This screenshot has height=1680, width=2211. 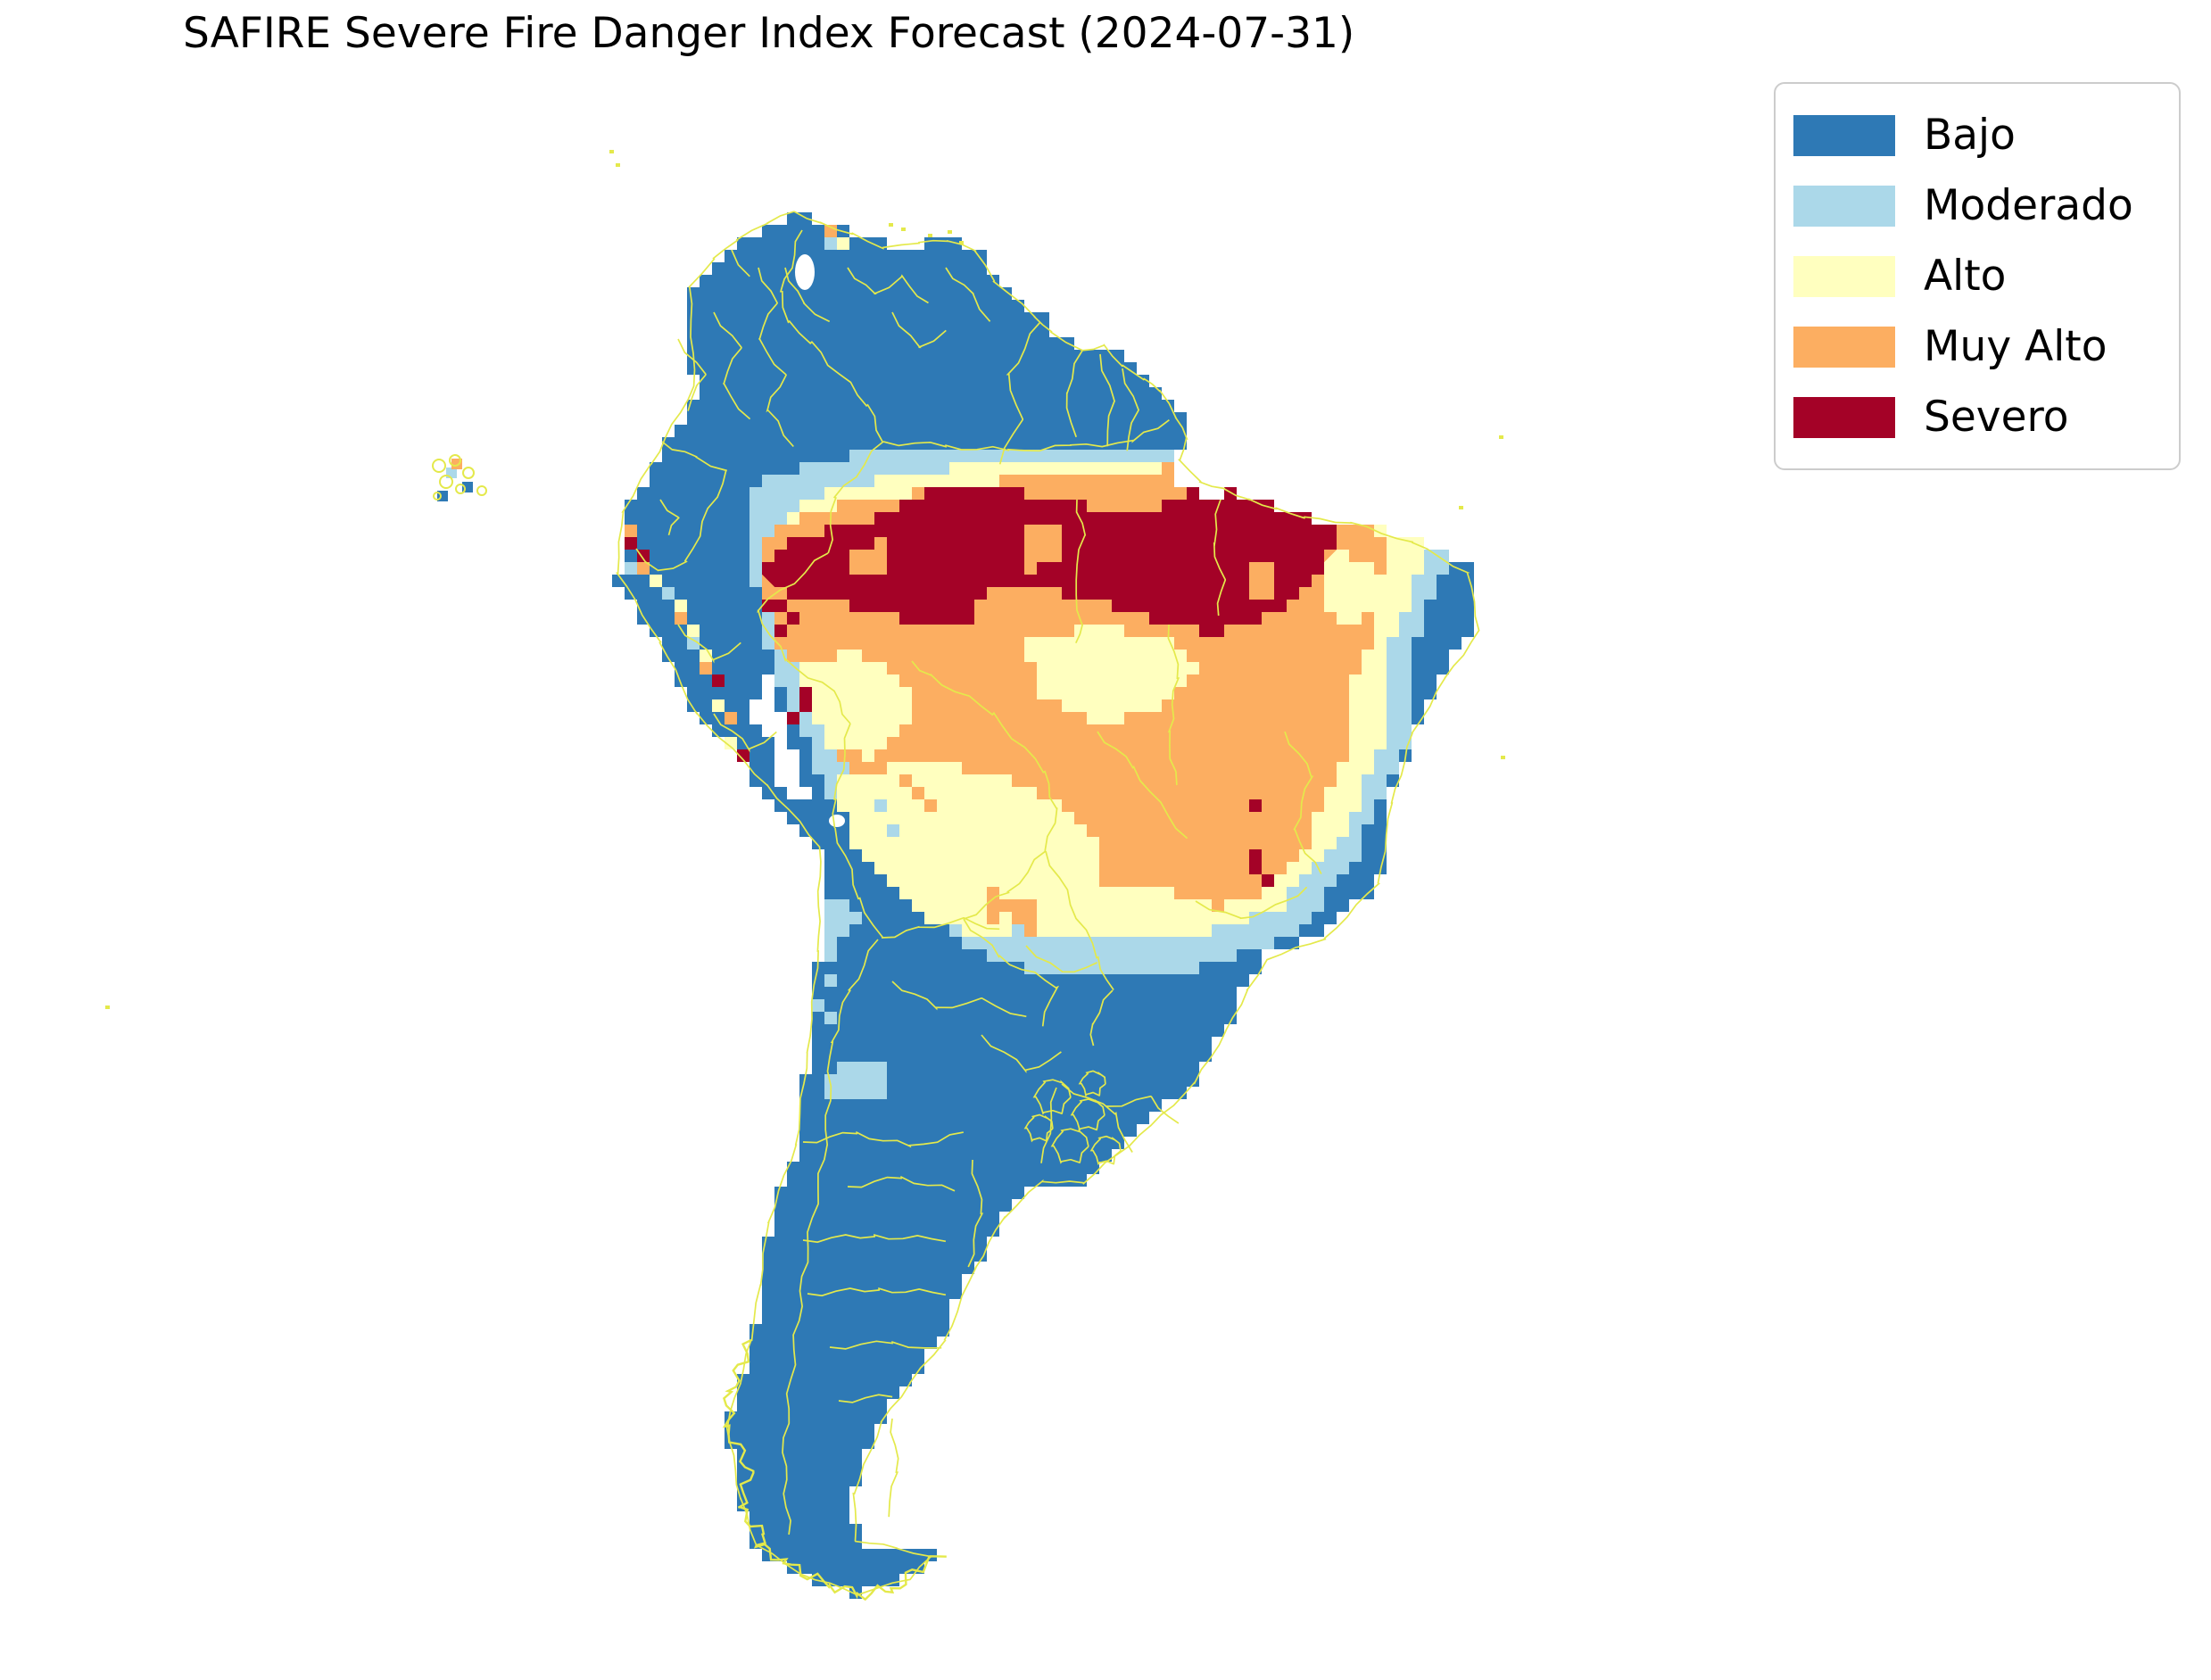 I want to click on boundary-brazil-state-pa-ma, so click(x=1220, y=558).